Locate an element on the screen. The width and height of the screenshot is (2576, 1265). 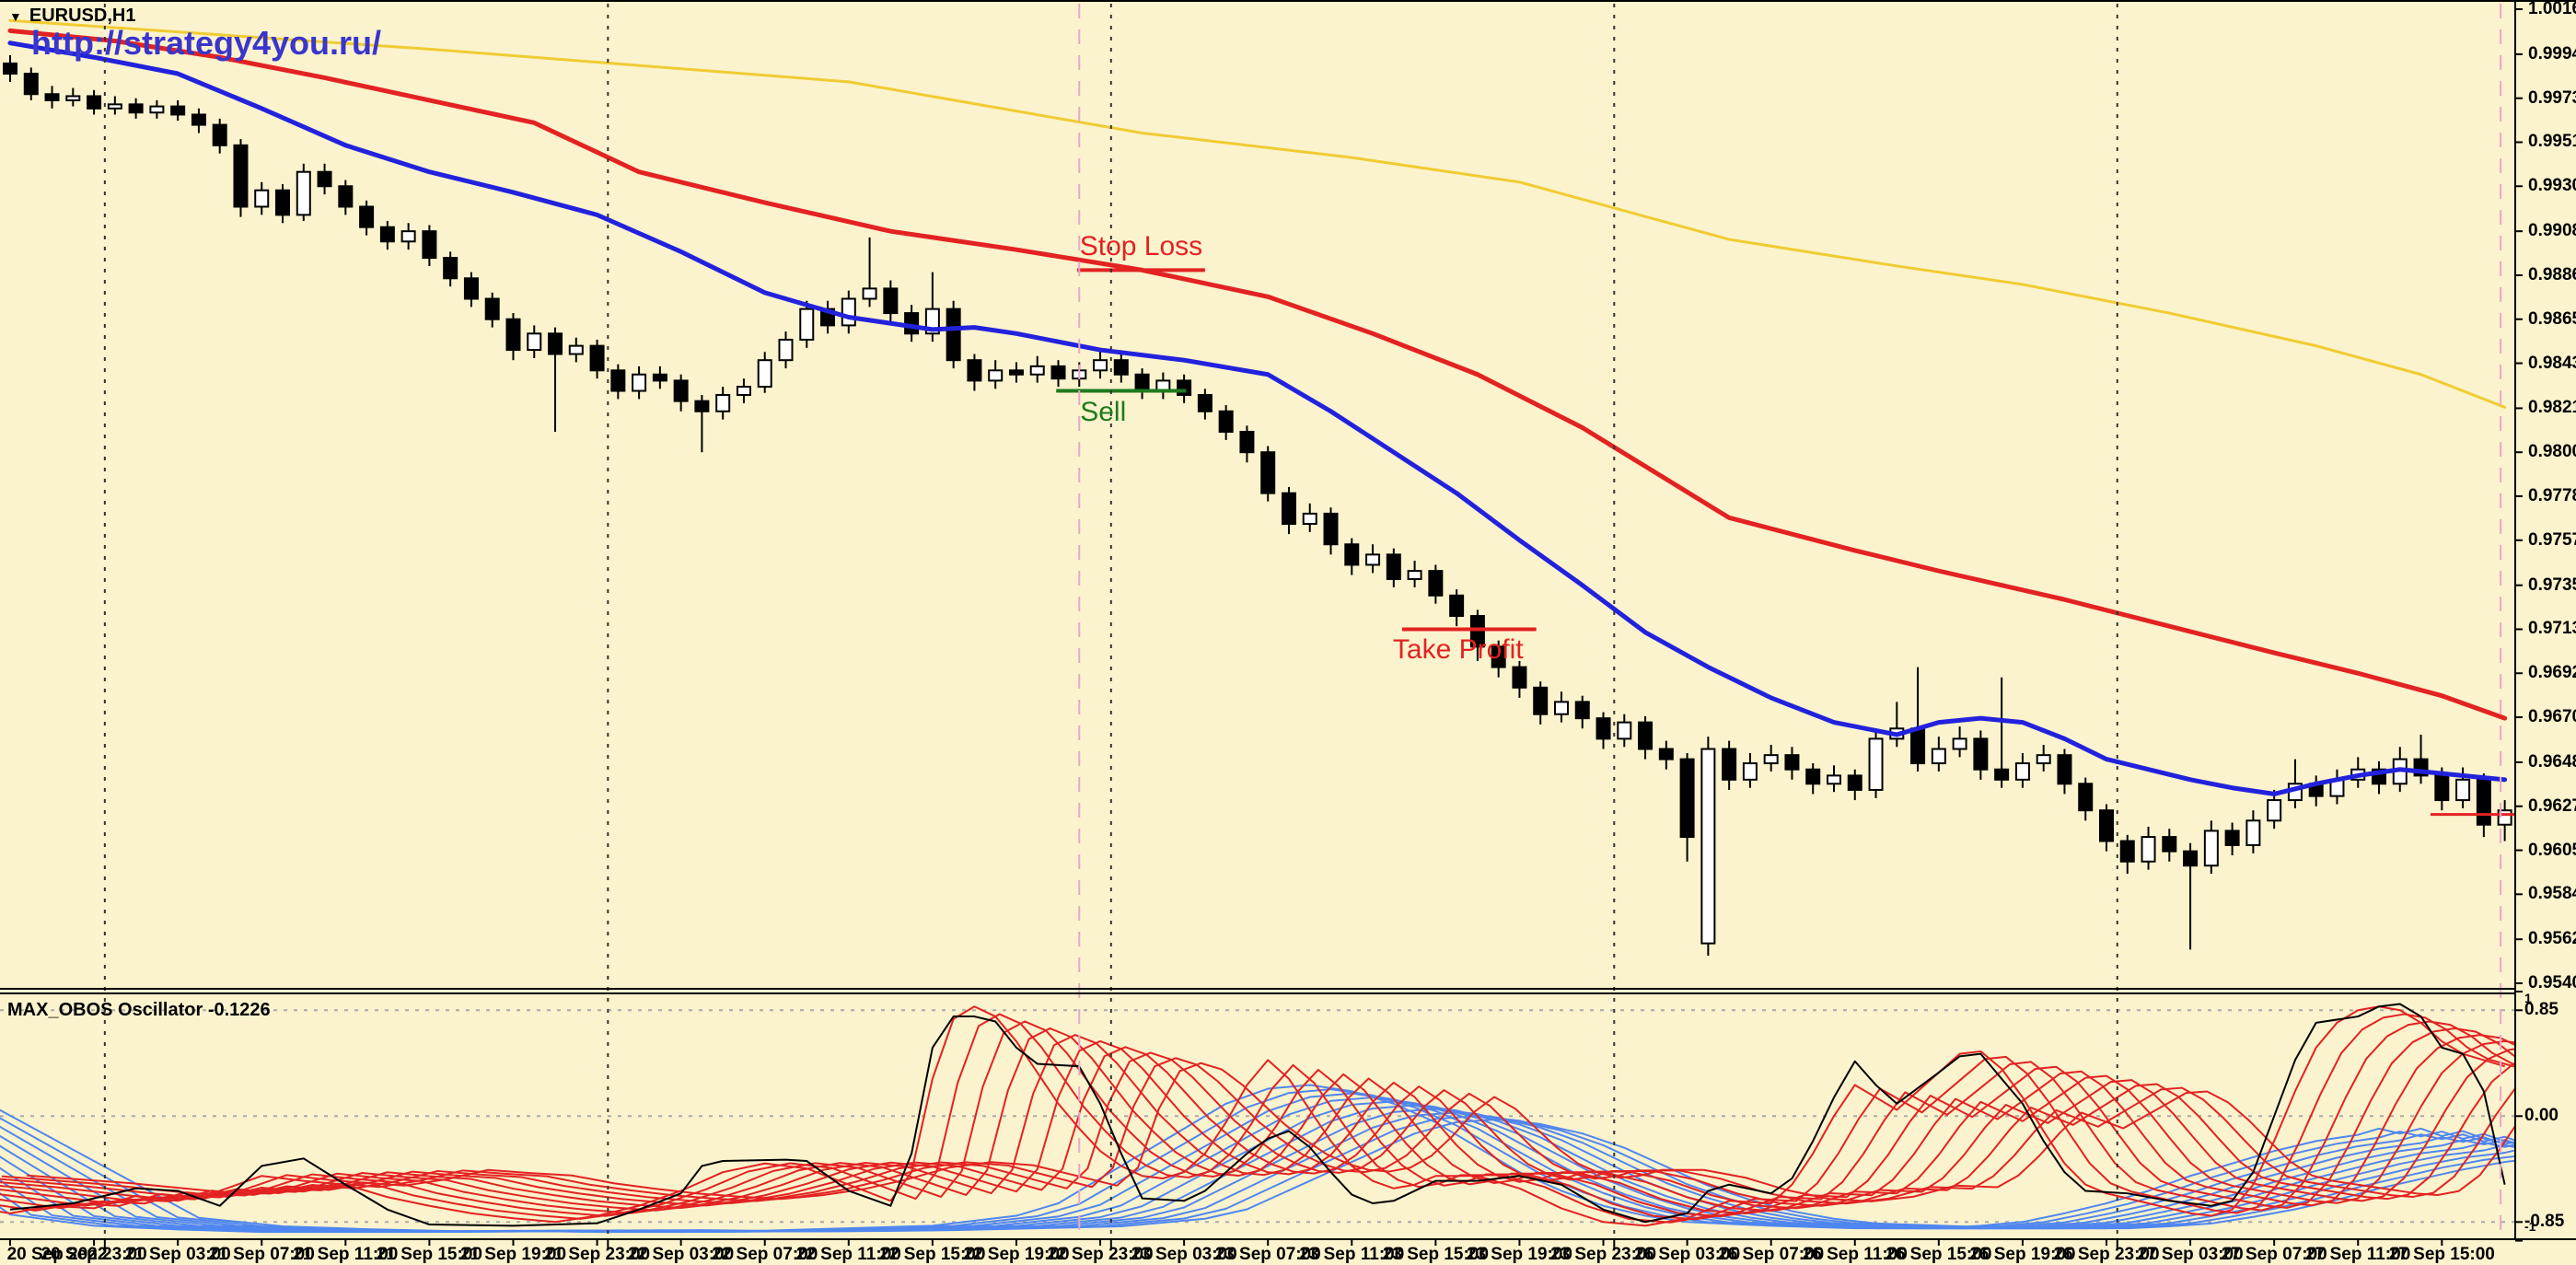
price-tick-label: 0.98650 is located at coordinates (2552, 318).